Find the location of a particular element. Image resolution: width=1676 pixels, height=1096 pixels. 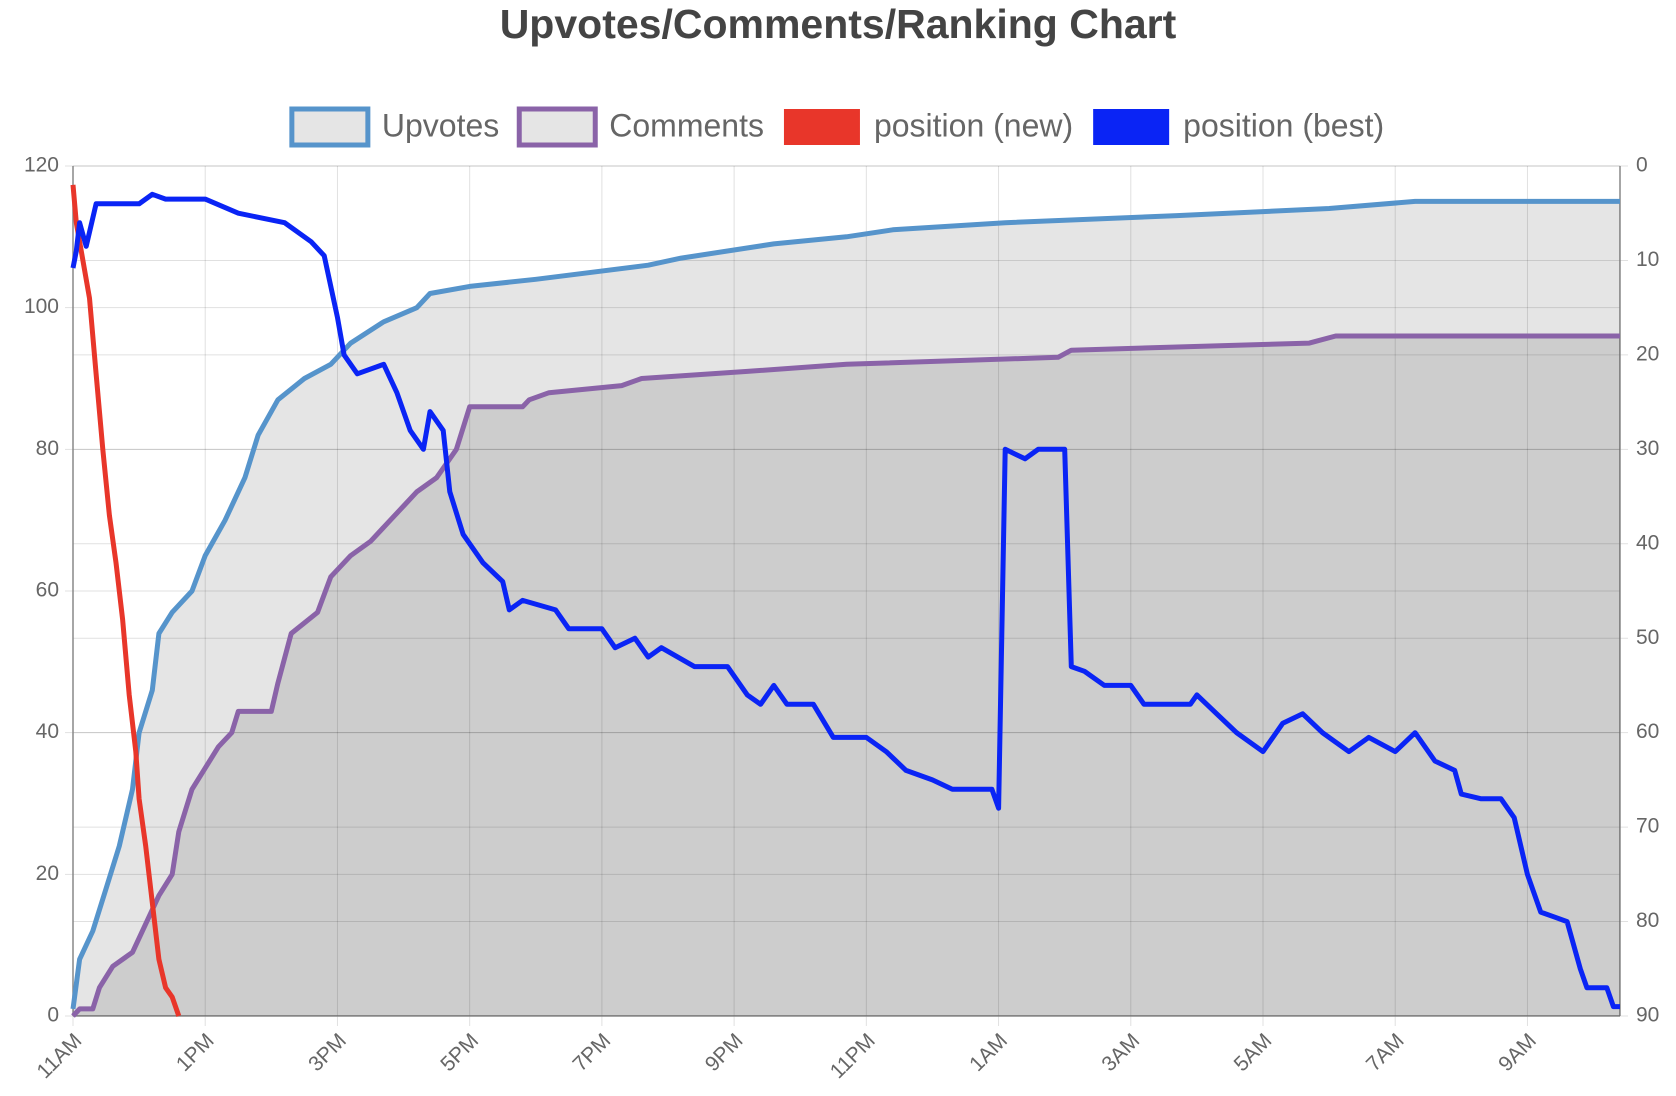

y2-tick-label: 0 is located at coordinates (1642, 165).